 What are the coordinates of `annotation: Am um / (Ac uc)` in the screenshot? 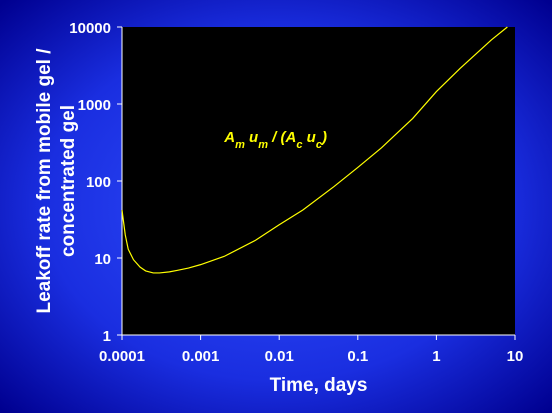 It's located at (275, 140).